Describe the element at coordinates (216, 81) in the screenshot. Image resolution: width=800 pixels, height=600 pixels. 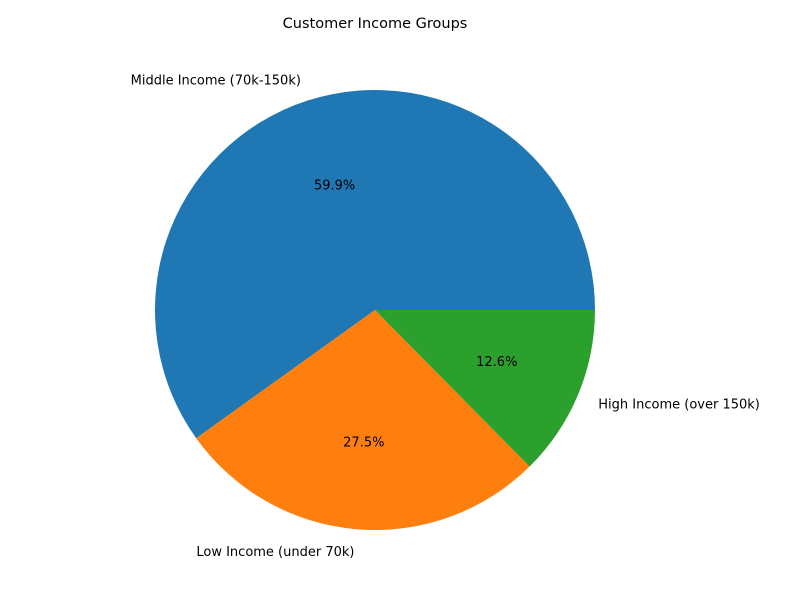
I see `slice-category-label: Middle Income (70k-150k)` at that location.